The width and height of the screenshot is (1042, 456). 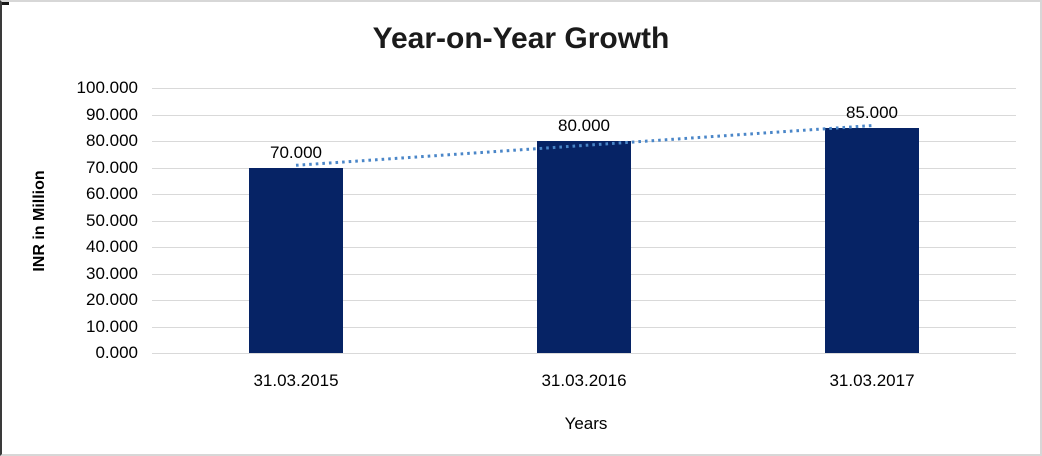 I want to click on x-tick-label: 31.03.2016, so click(x=584, y=380).